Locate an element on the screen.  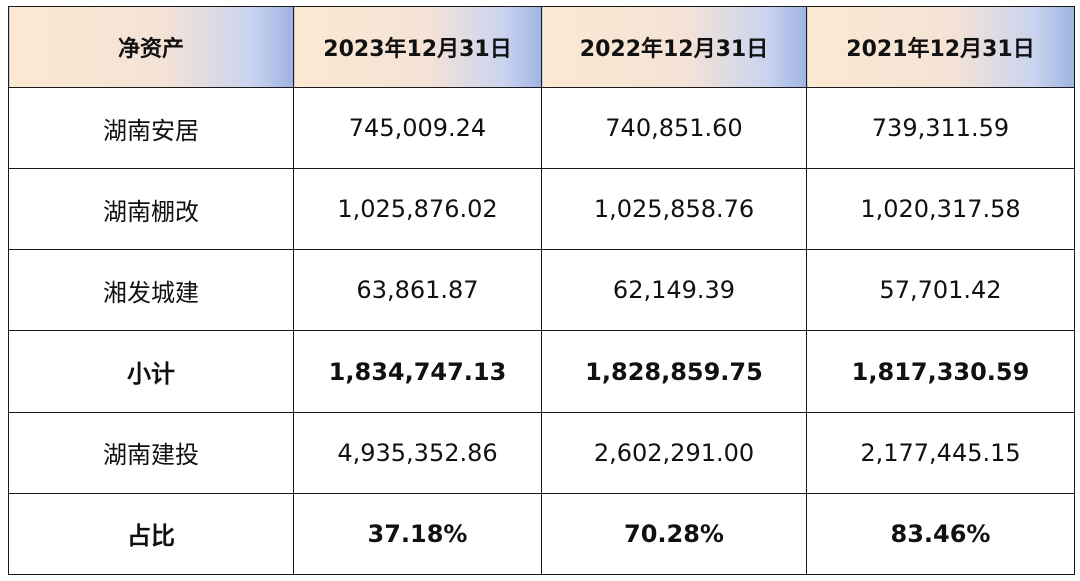
table-cell: 2,602,291.00 is located at coordinates (674, 452).